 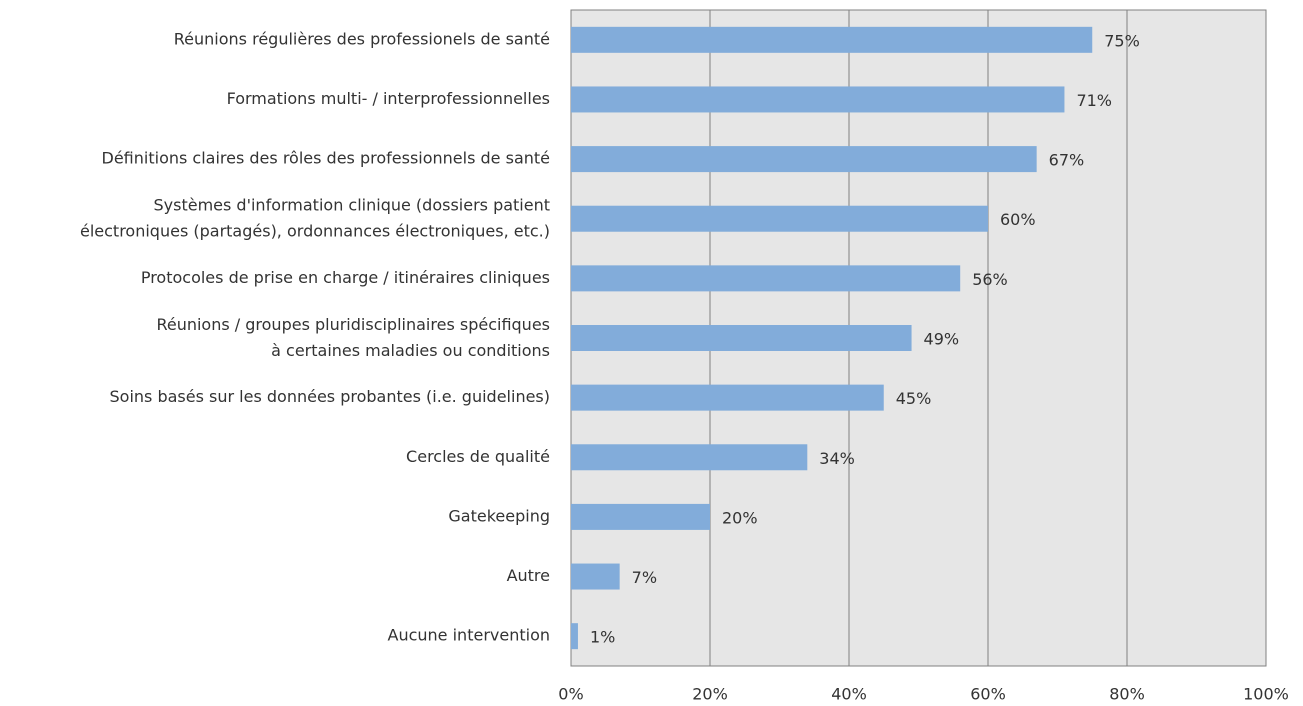 I want to click on value-label: 45%, so click(x=914, y=398).